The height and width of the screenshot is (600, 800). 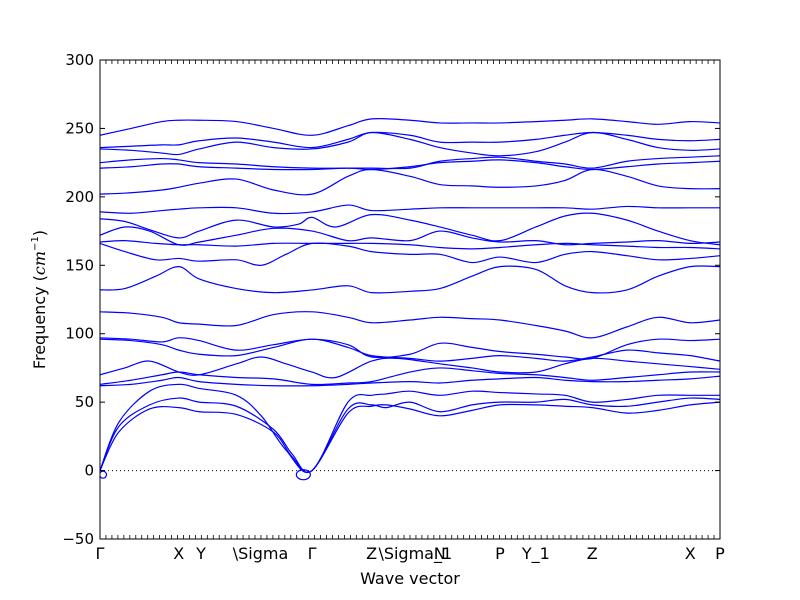 What do you see at coordinates (415, 554) in the screenshot?
I see `x-tick-label: \Sigma_1` at bounding box center [415, 554].